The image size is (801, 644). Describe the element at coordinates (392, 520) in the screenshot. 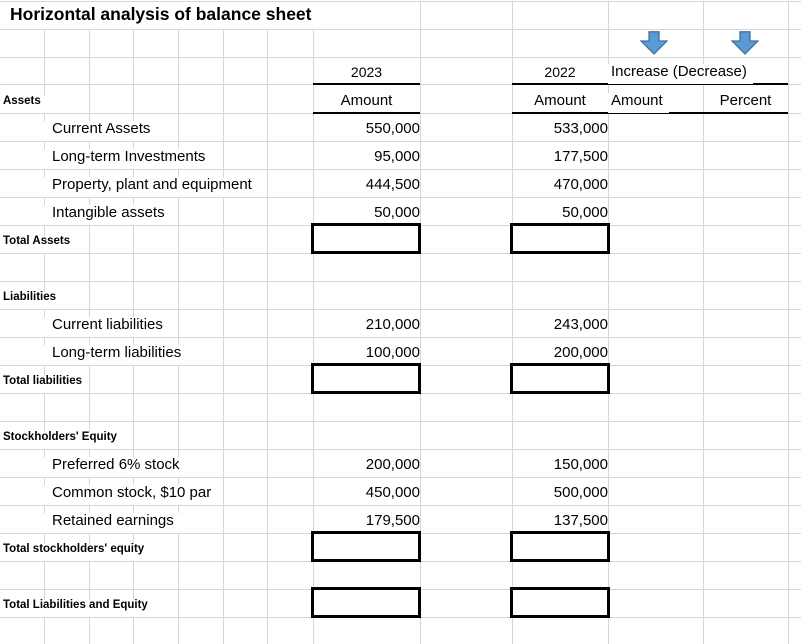

I see `value-2023-retained-earnings: 179,500` at that location.